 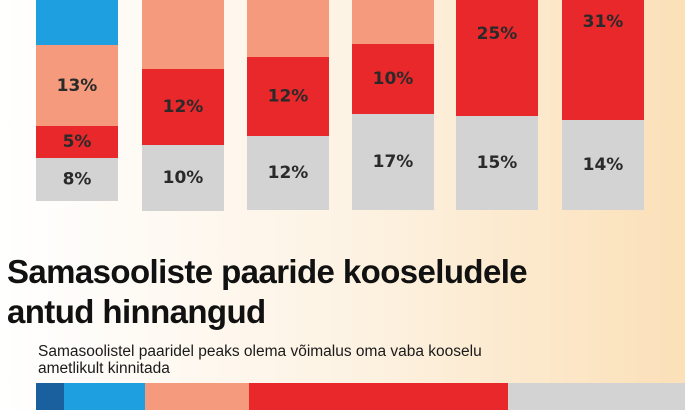 I want to click on bar-column-6: 14% 31%, so click(x=603, y=105).